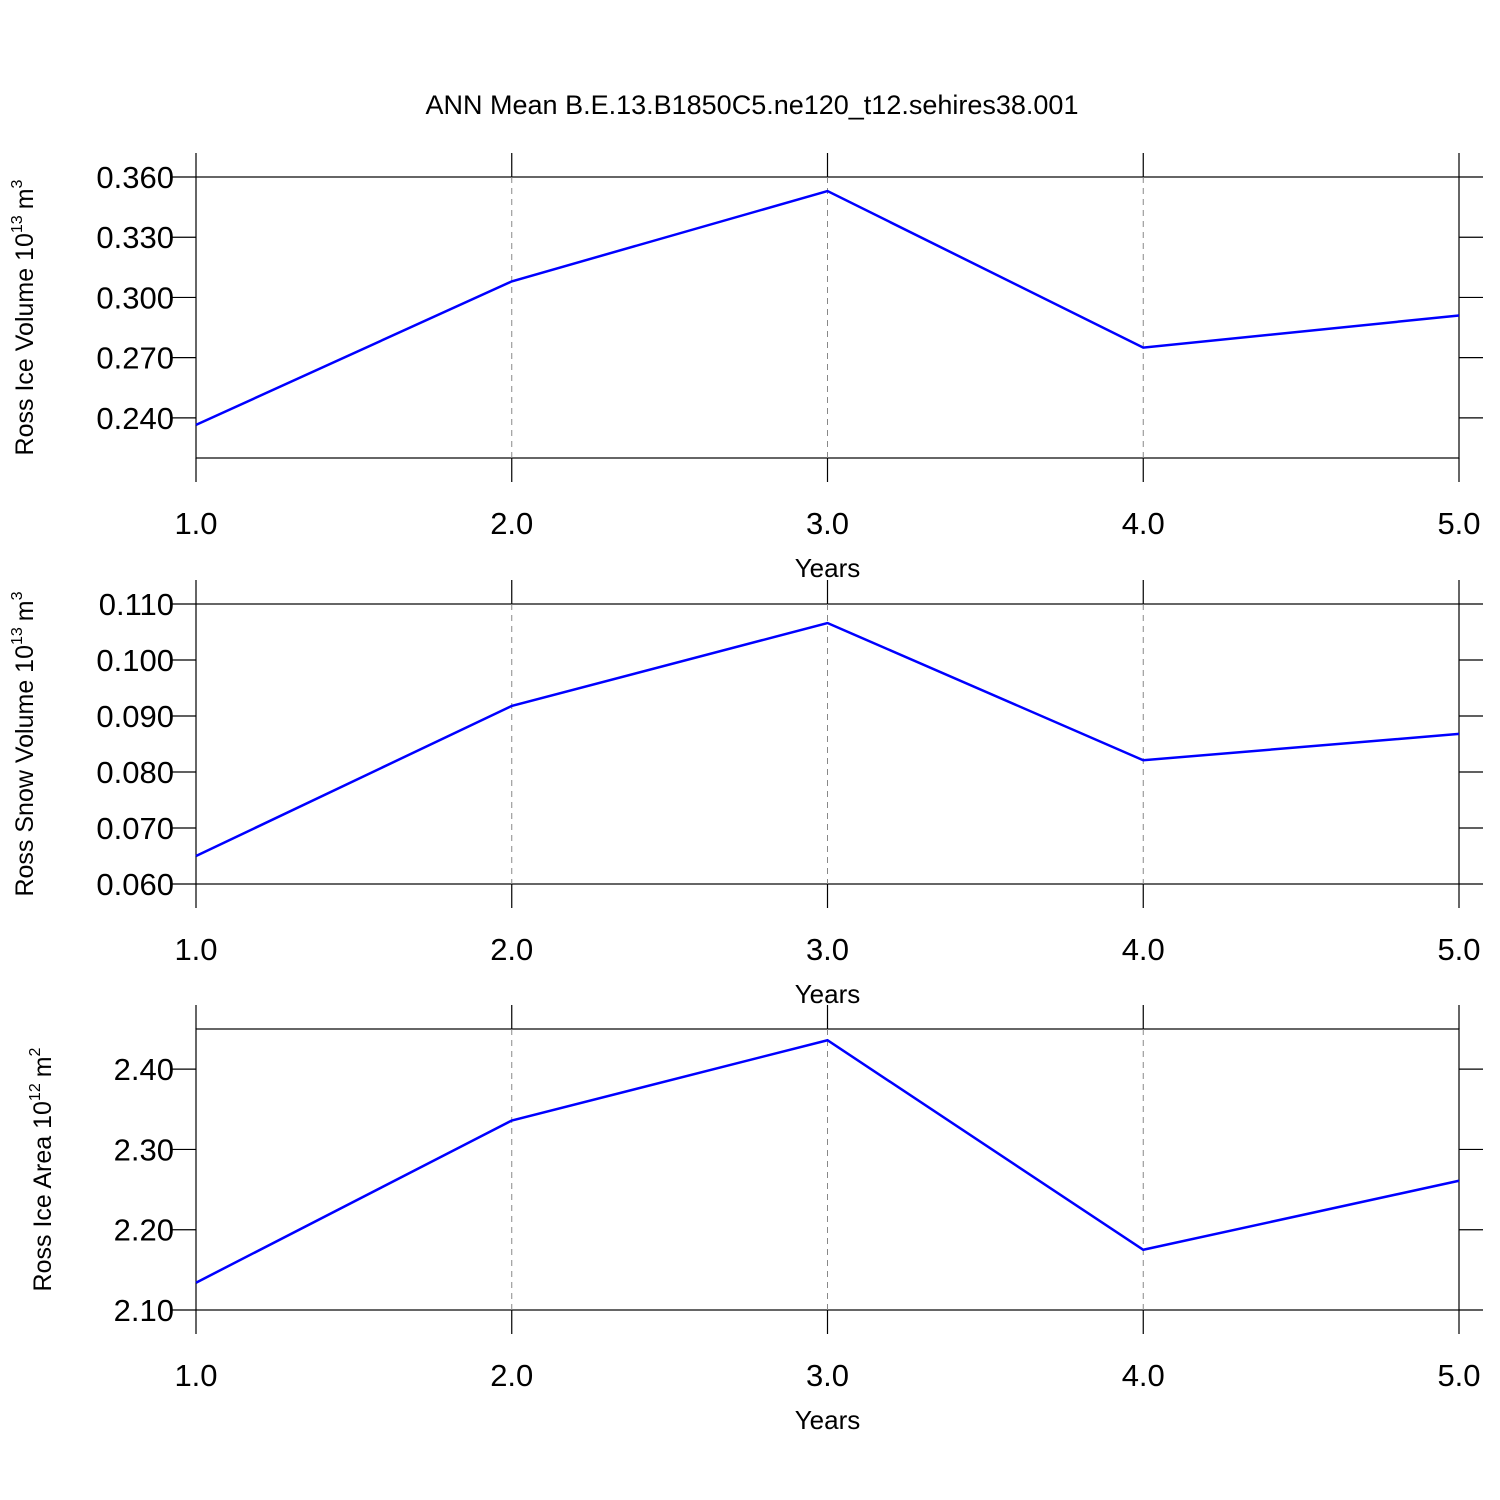  What do you see at coordinates (136, 604) in the screenshot?
I see `y-tick-label: 0.110` at bounding box center [136, 604].